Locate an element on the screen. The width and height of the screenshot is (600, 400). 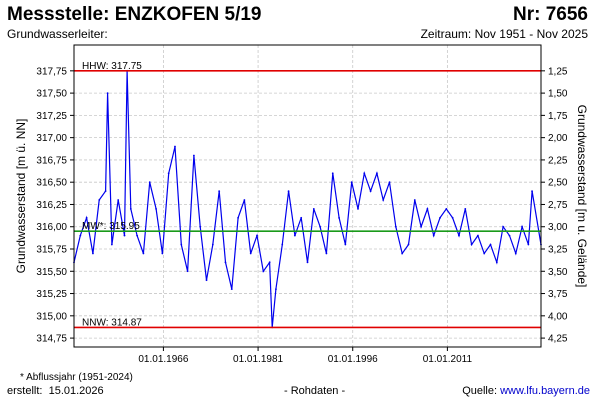
y-tick-label: 317,00 is located at coordinates (51, 138).